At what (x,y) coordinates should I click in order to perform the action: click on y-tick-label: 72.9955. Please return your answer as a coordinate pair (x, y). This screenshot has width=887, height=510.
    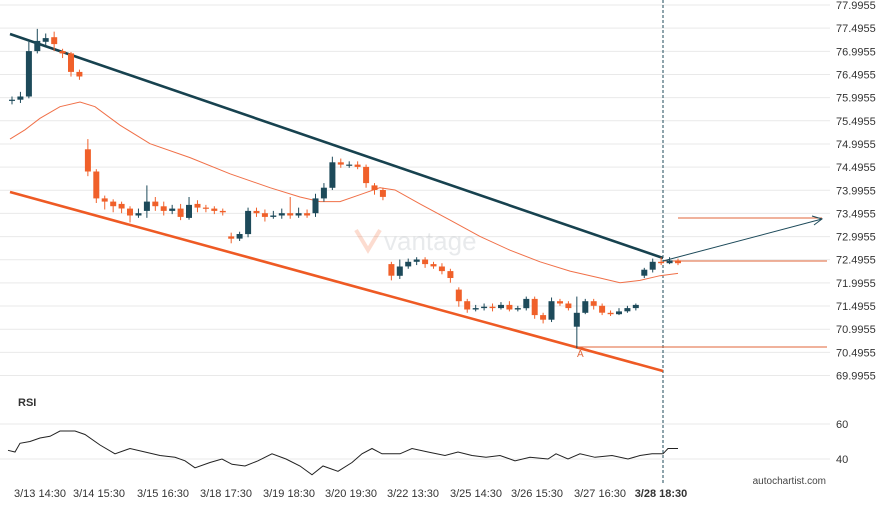
    Looking at the image, I should click on (856, 238).